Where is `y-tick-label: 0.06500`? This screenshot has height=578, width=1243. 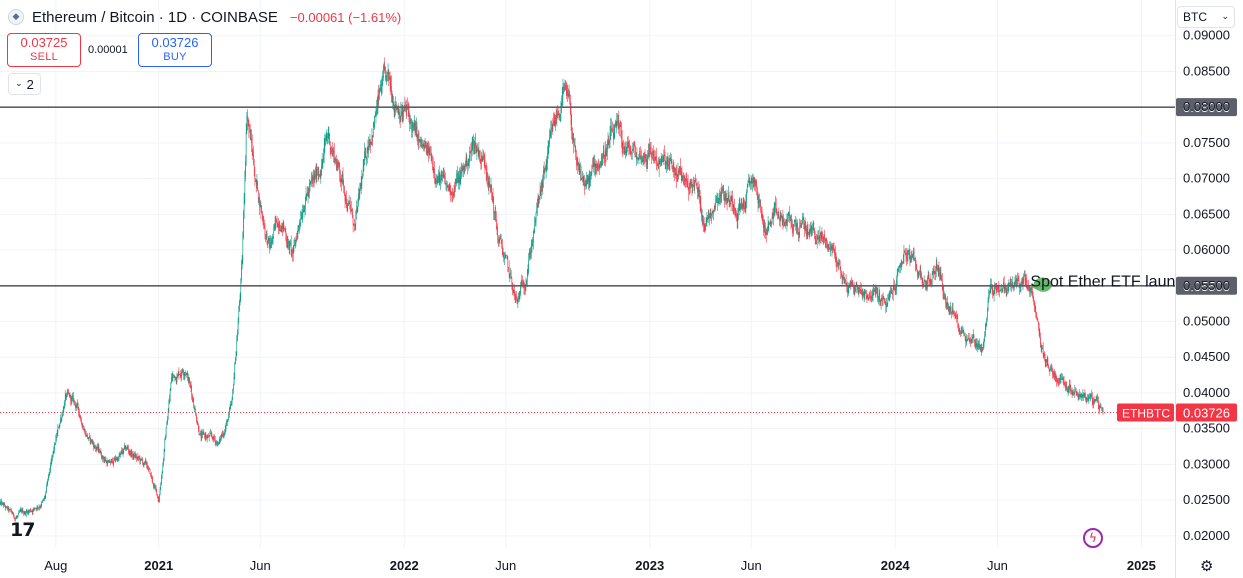 y-tick-label: 0.06500 is located at coordinates (1206, 213).